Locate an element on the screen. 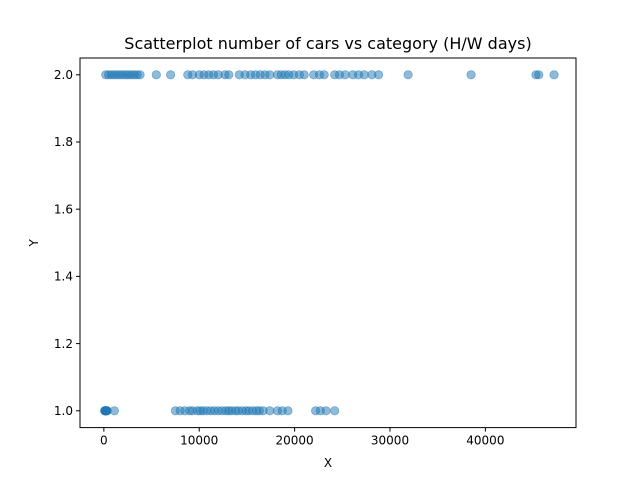 The width and height of the screenshot is (640, 480). y-tick-label: 1.0 is located at coordinates (63, 411).